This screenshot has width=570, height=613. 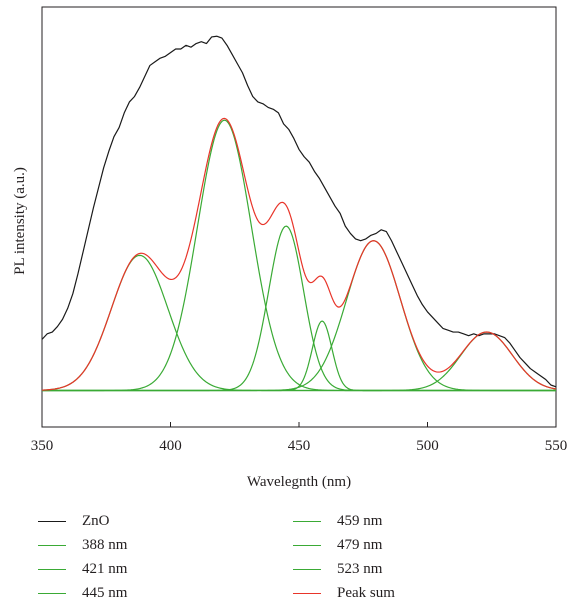 I want to click on peak-523nm-curve, so click(x=299, y=361).